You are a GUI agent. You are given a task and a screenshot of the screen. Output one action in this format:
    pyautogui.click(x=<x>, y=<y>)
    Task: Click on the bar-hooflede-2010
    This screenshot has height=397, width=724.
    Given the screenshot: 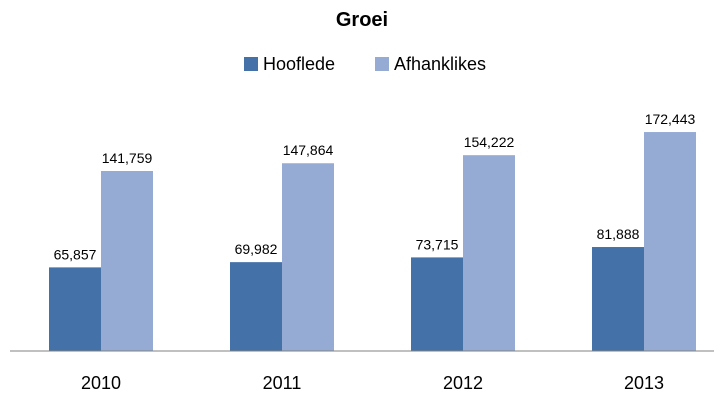 What is the action you would take?
    pyautogui.click(x=75, y=309)
    